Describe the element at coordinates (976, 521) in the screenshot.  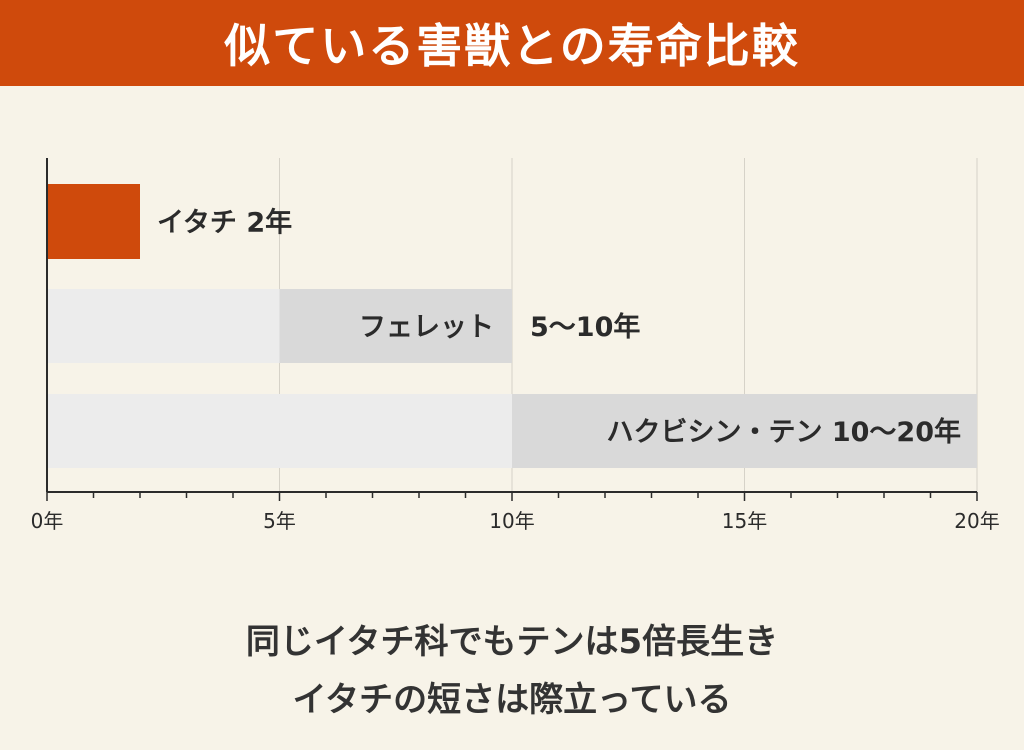
I see `x-tick-label: 20年` at that location.